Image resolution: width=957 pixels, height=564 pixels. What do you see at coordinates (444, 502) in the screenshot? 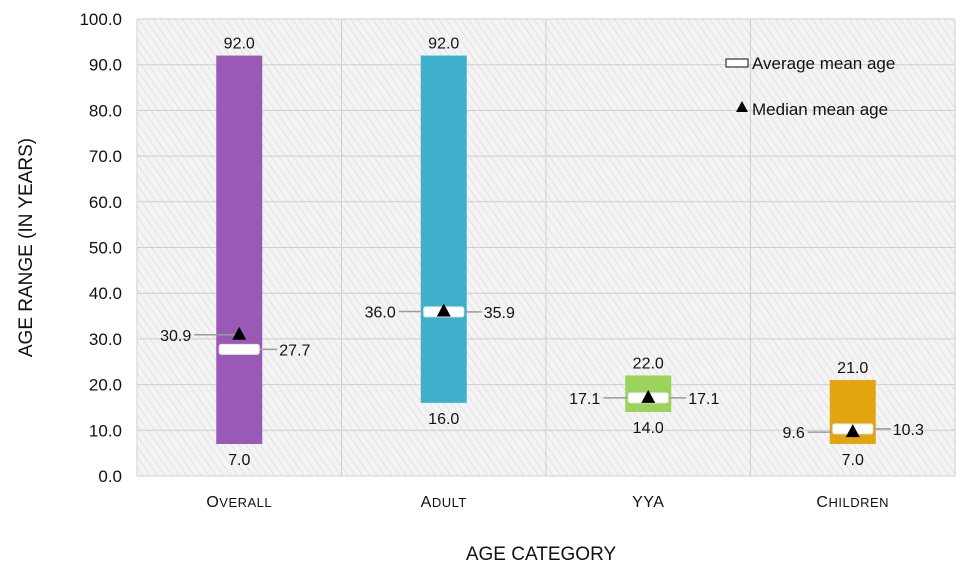
I see `category-label: ADULT` at bounding box center [444, 502].